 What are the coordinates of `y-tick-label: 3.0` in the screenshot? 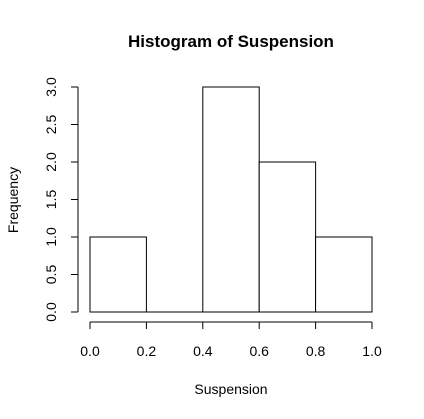 It's located at (51, 87).